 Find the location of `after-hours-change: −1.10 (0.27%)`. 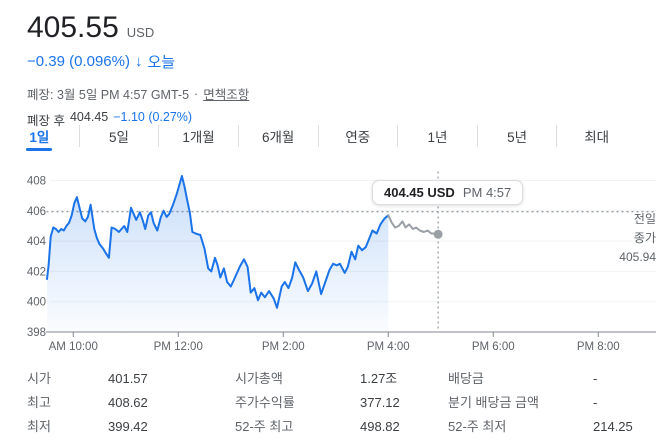

after-hours-change: −1.10 (0.27%) is located at coordinates (153, 117).